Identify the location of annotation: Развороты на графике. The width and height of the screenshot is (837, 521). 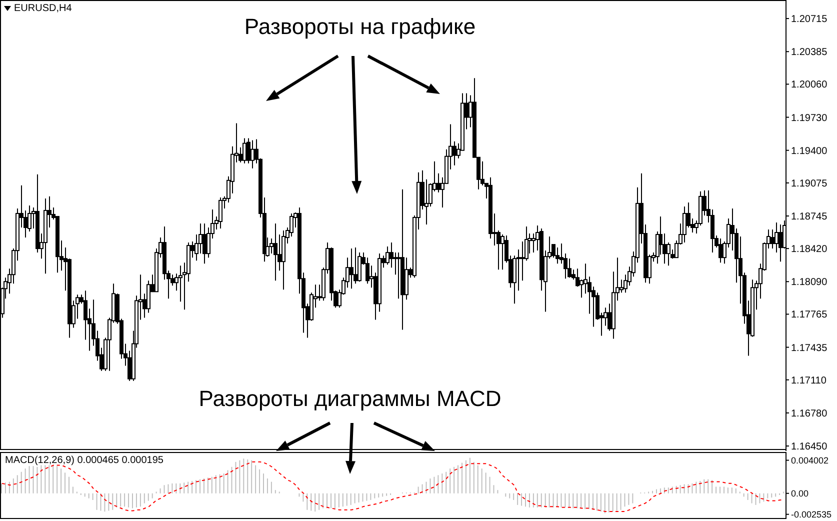
(360, 27).